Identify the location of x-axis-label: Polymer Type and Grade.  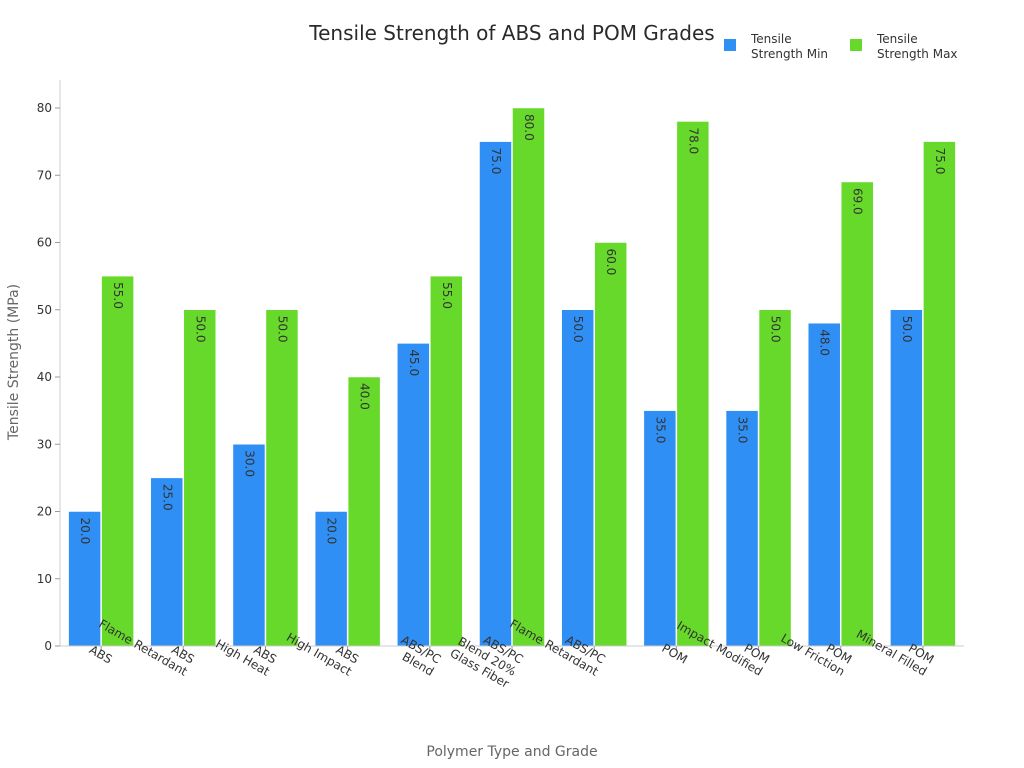
(511, 752).